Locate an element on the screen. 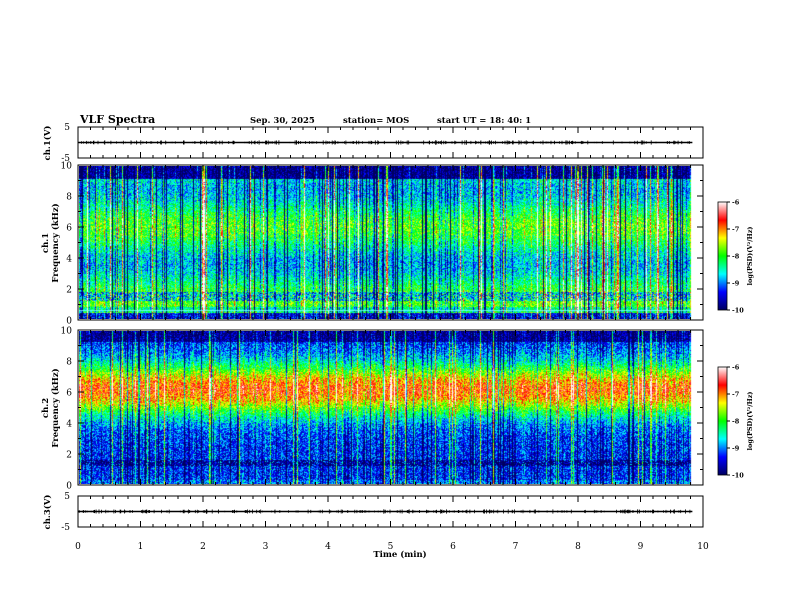 The width and height of the screenshot is (792, 612). ch3-wave-ylabel: ch.3(V) is located at coordinates (47, 512).